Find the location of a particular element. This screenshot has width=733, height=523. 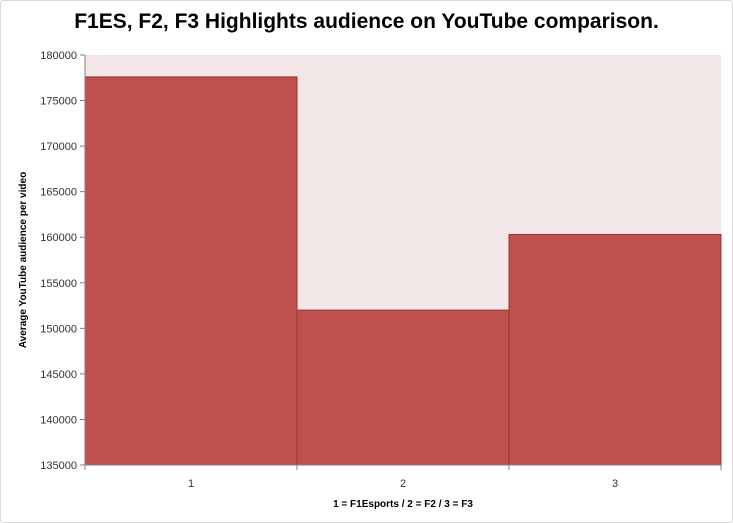

y-tick-label: 155000 is located at coordinates (58, 284).